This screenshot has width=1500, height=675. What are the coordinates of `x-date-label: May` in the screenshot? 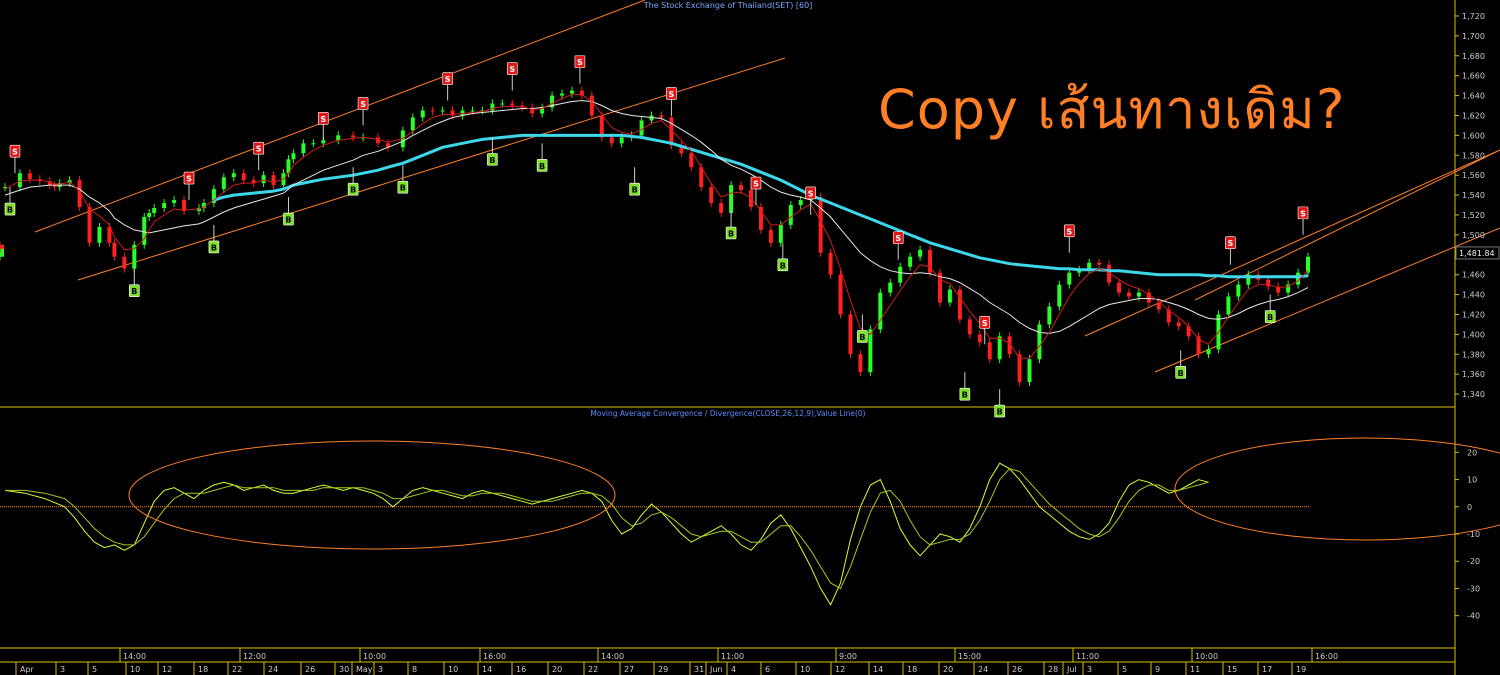 It's located at (364, 669).